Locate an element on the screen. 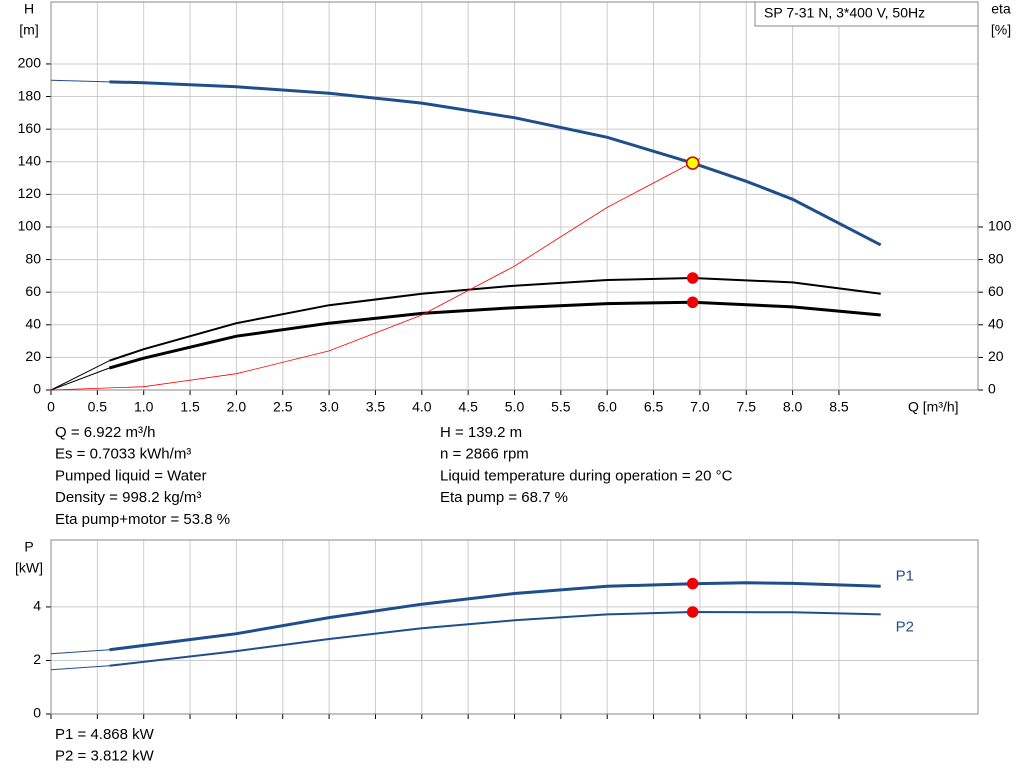 The width and height of the screenshot is (1024, 781). x-tick-label: 2.5 is located at coordinates (283, 407).